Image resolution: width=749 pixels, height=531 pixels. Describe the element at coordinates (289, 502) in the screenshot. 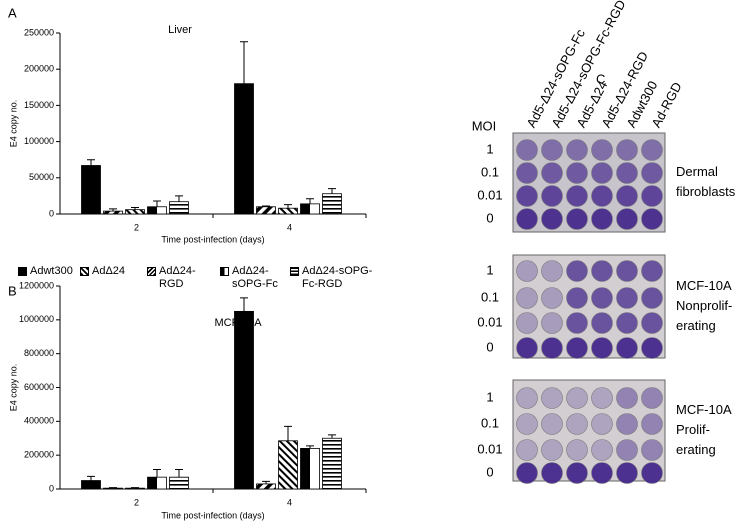

I see `x-tick-label: 4` at that location.